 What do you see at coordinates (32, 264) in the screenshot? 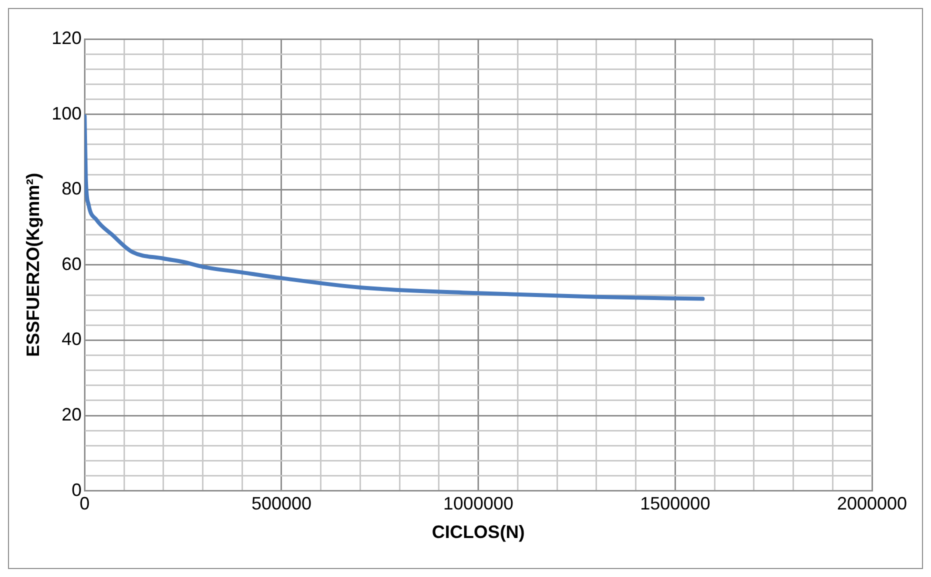
I see `y-axis-title: ESSFUERZO(Kgmm²)` at bounding box center [32, 264].